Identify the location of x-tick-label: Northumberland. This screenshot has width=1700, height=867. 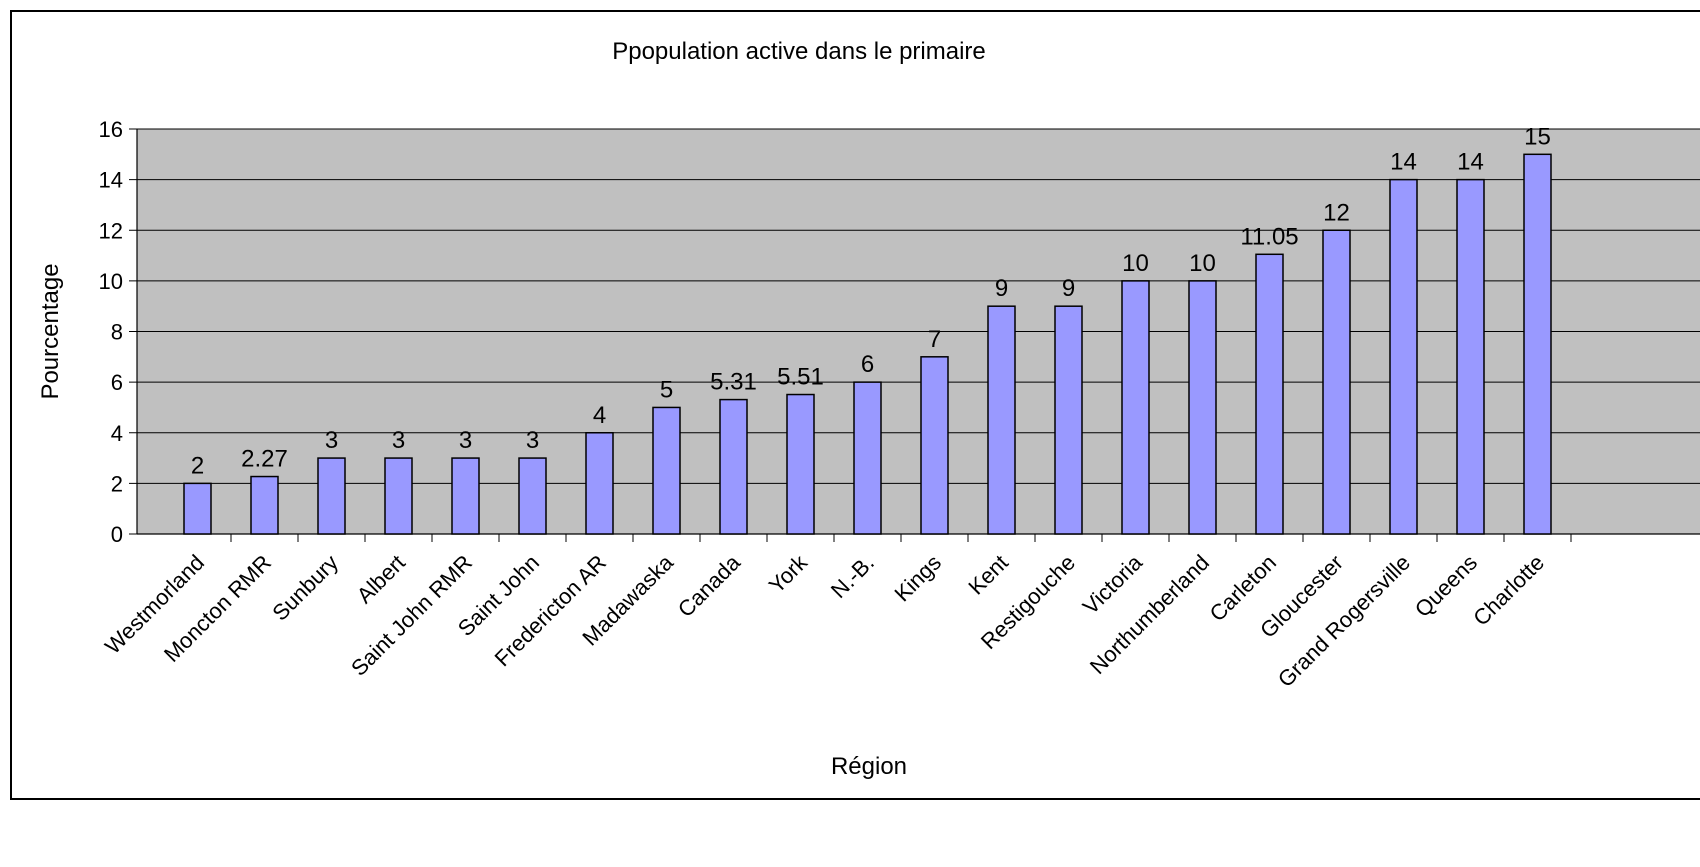
(1149, 614).